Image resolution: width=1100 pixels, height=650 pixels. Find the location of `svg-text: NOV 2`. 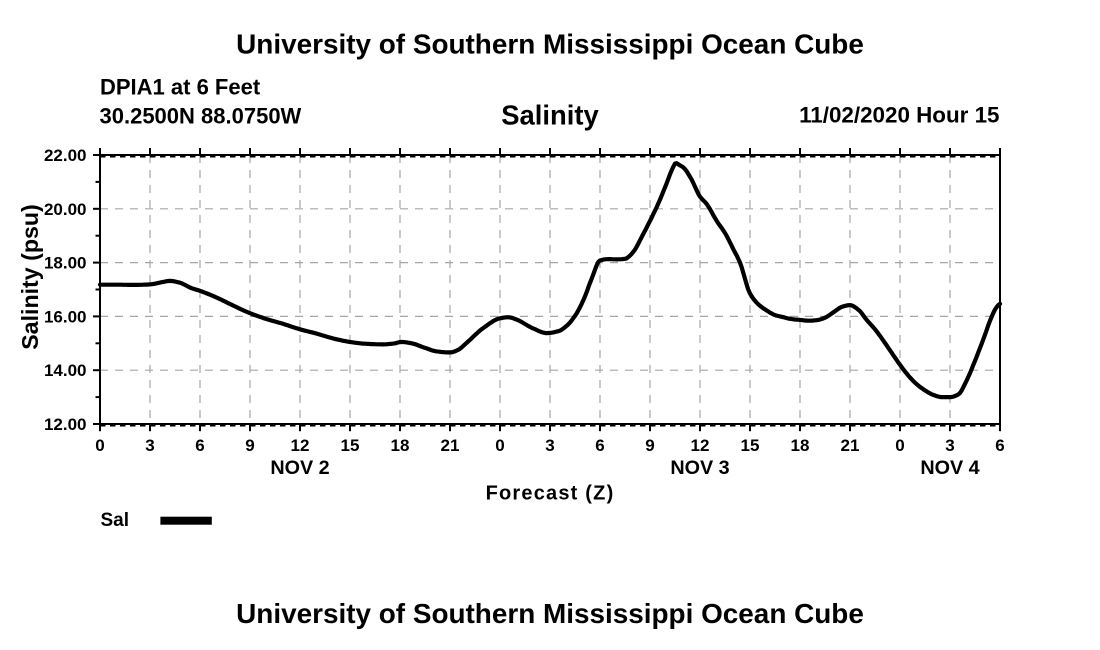

svg-text: NOV 2 is located at coordinates (299, 468).